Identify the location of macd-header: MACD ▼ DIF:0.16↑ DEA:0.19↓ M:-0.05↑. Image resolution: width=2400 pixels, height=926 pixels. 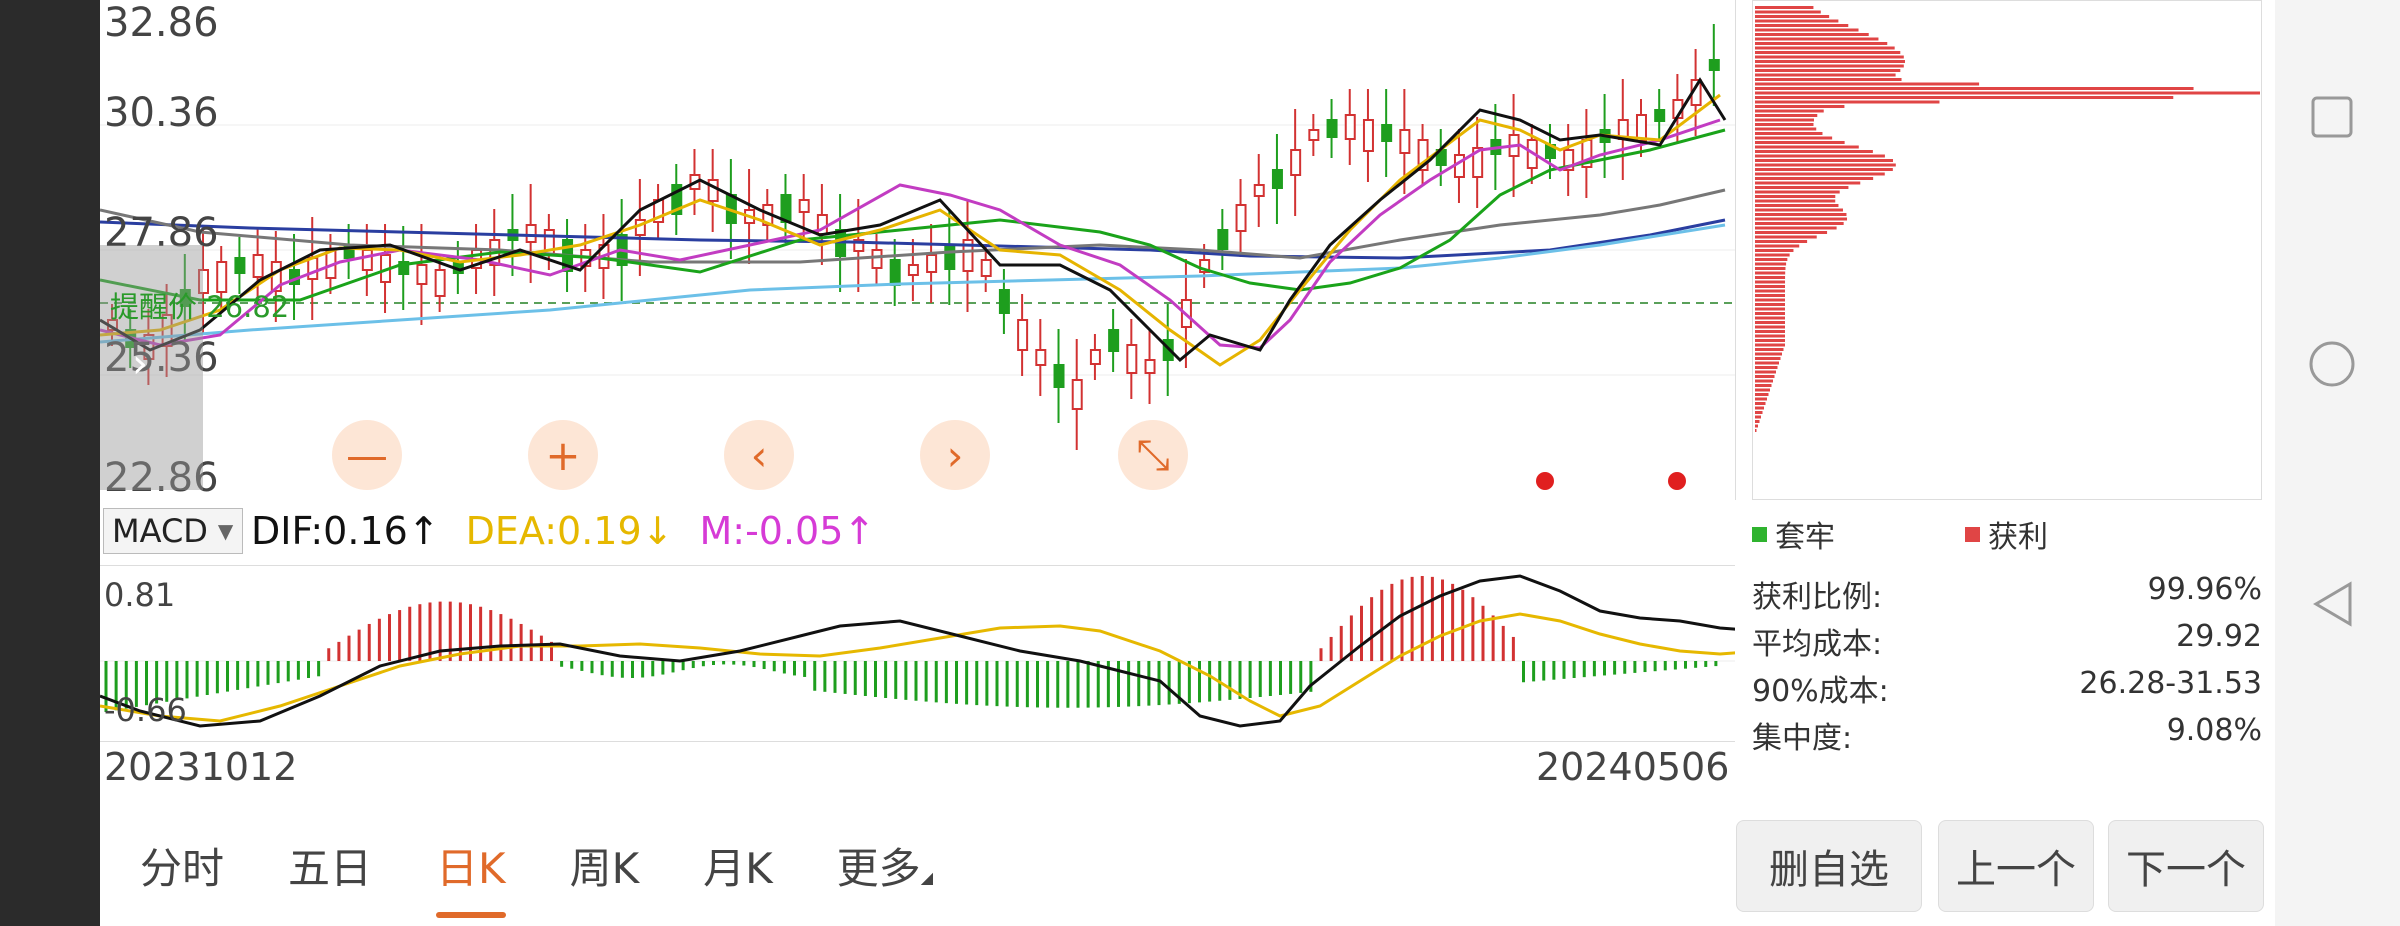
(489, 531).